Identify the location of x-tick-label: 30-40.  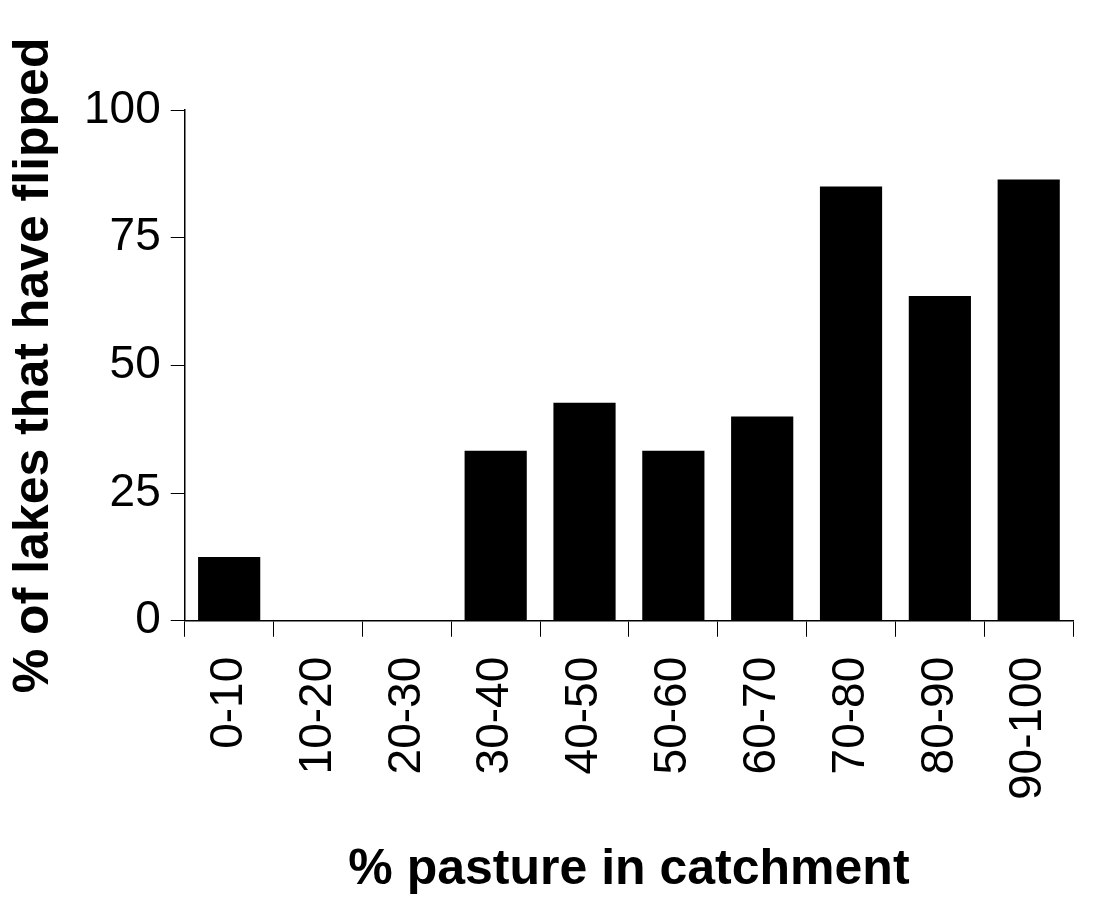
(492, 715).